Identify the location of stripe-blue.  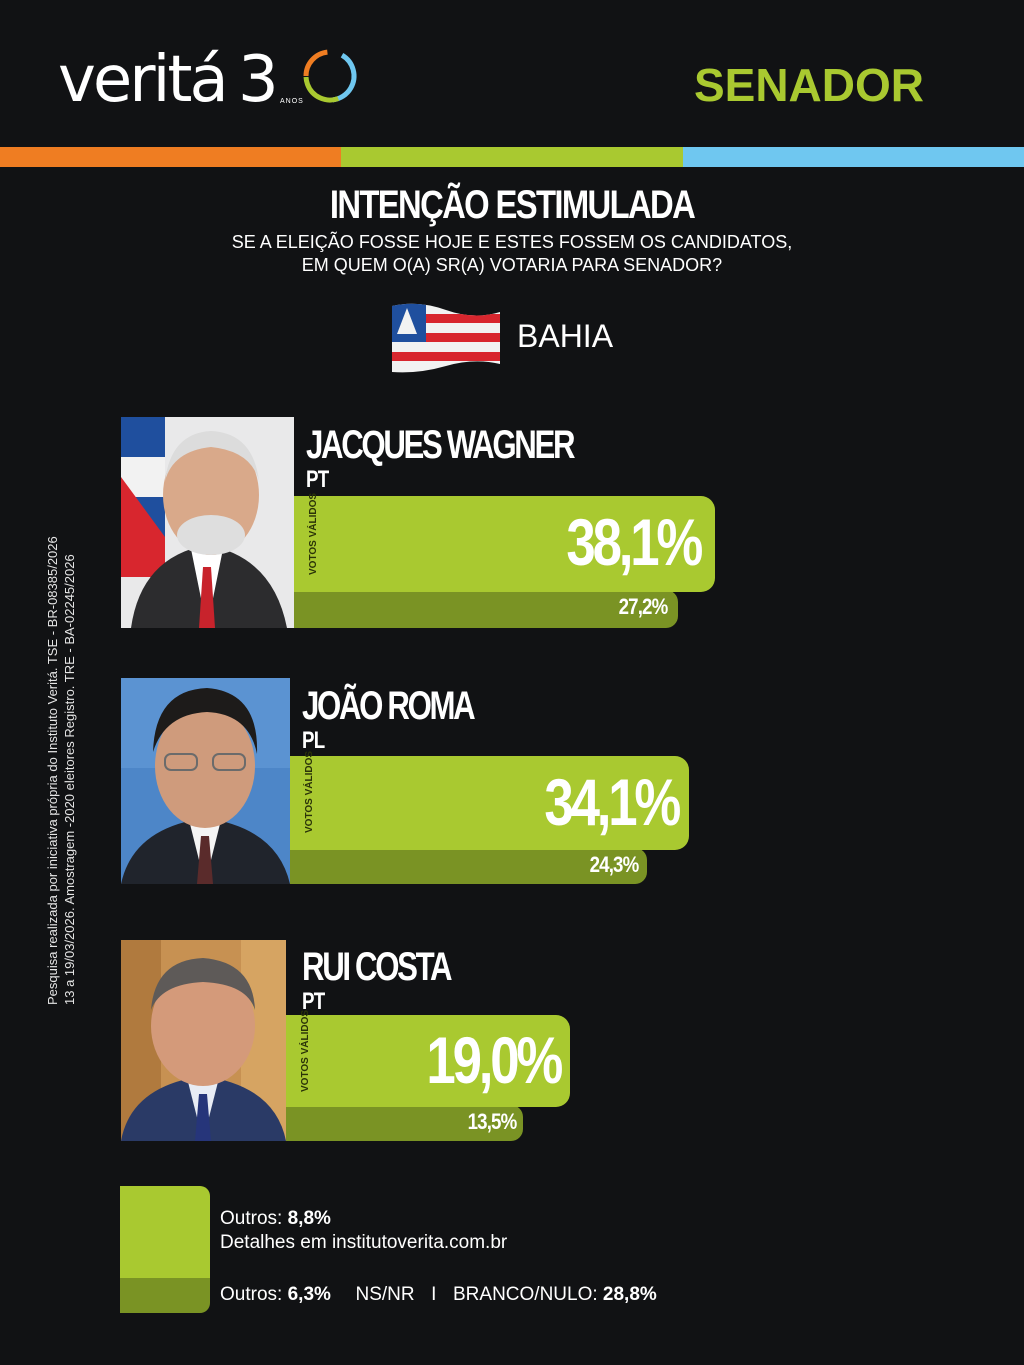
(853, 157).